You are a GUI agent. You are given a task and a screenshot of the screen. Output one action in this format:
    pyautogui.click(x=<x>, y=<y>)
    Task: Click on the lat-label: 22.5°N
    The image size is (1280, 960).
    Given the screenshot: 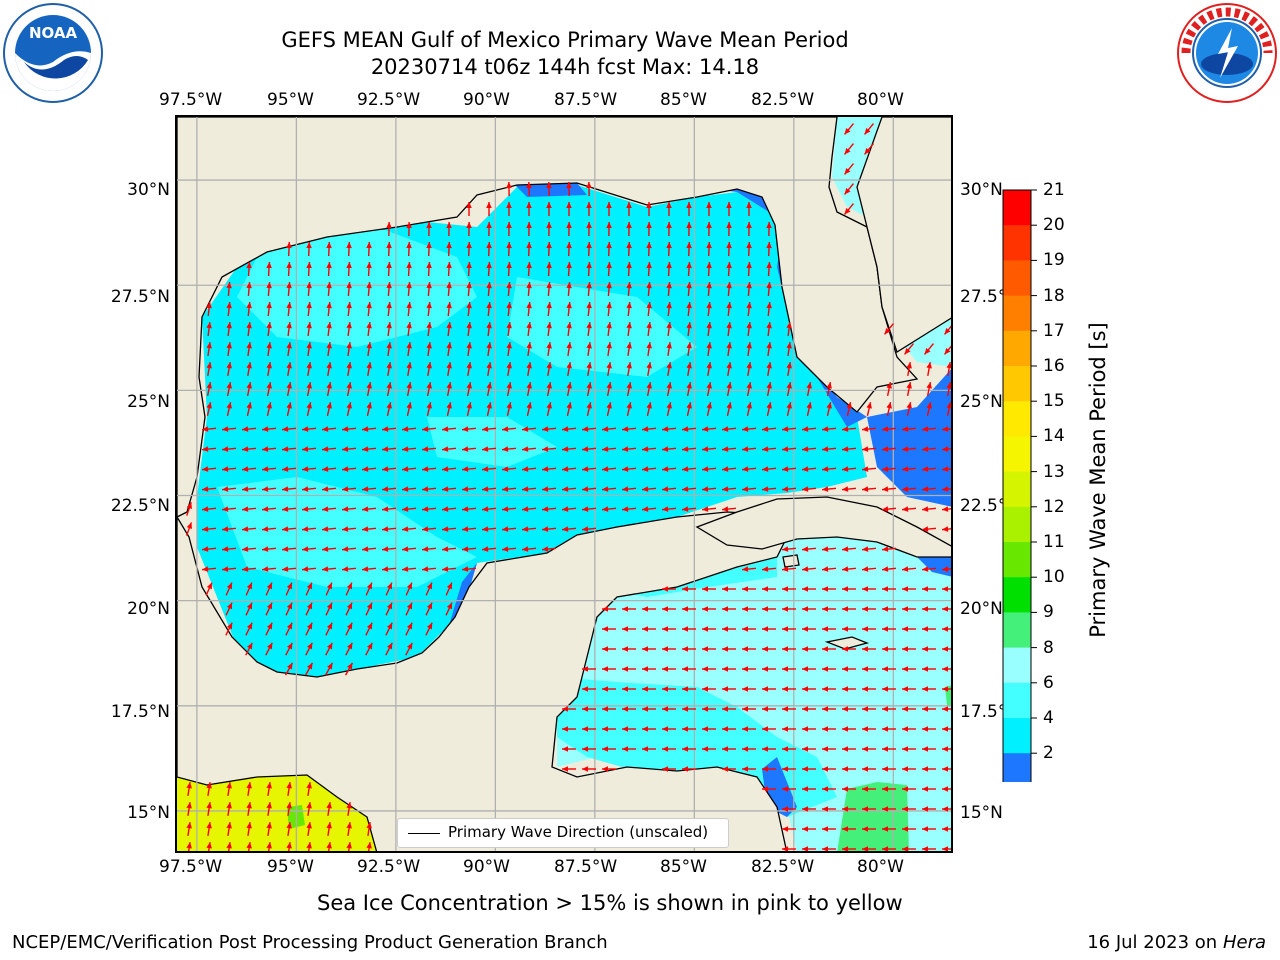 What is the action you would take?
    pyautogui.click(x=140, y=506)
    